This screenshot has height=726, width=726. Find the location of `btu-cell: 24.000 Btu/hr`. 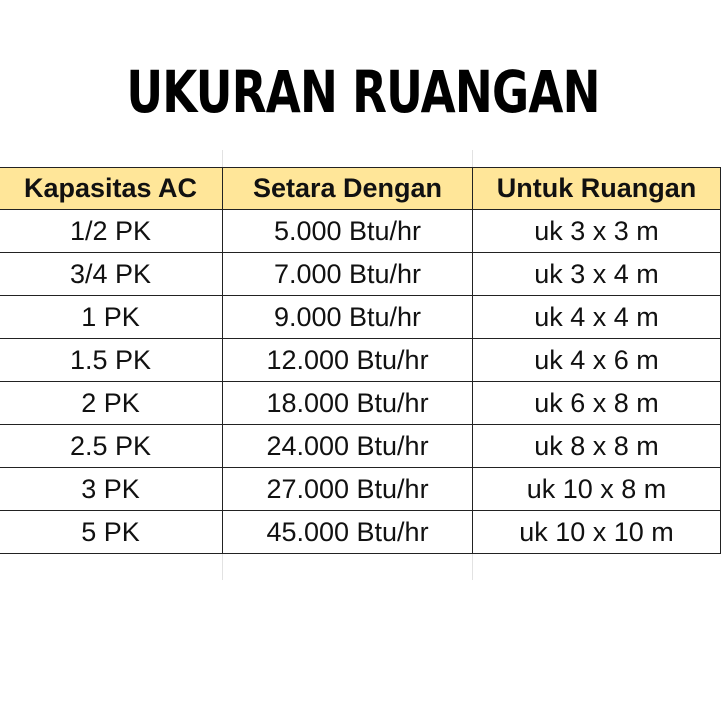

btu-cell: 24.000 Btu/hr is located at coordinates (347, 446).